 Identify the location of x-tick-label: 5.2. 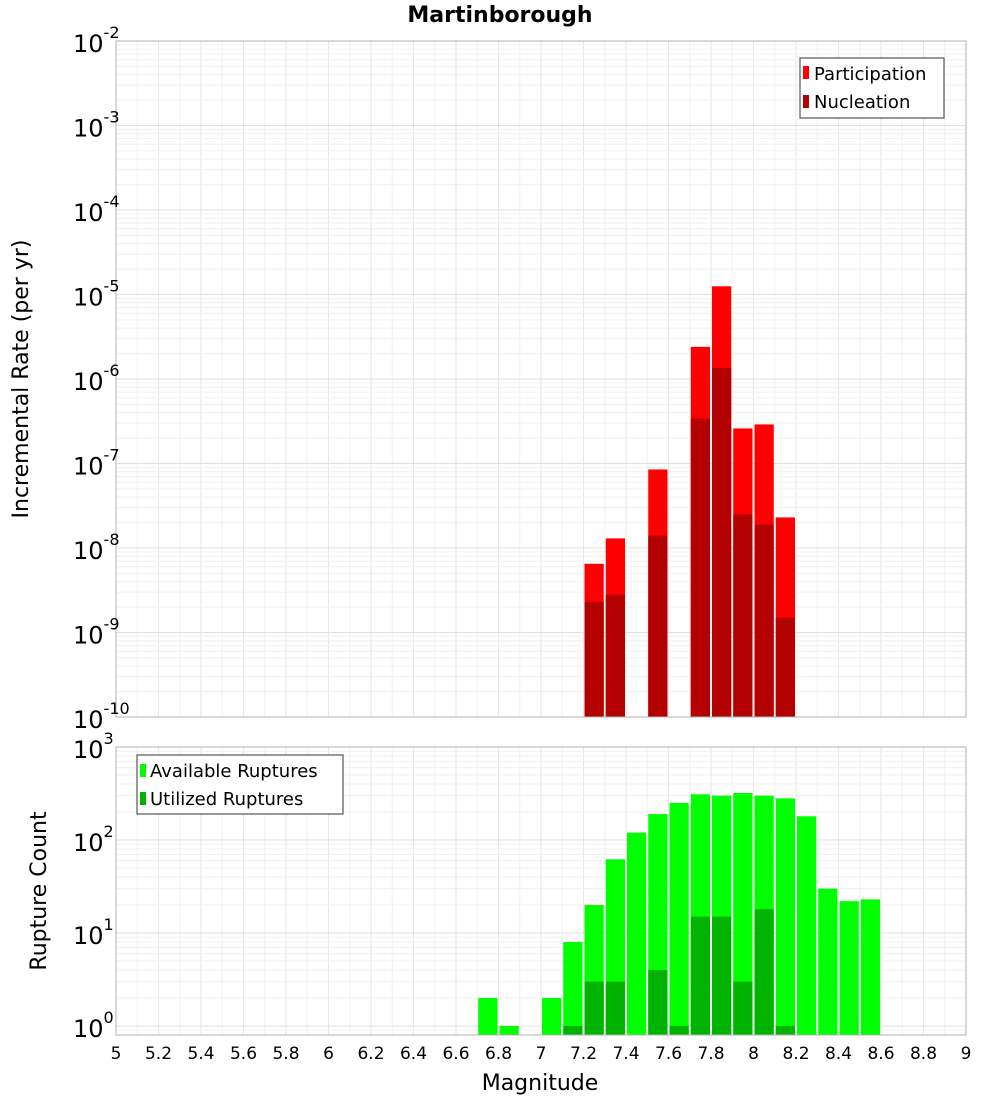
(158, 1054).